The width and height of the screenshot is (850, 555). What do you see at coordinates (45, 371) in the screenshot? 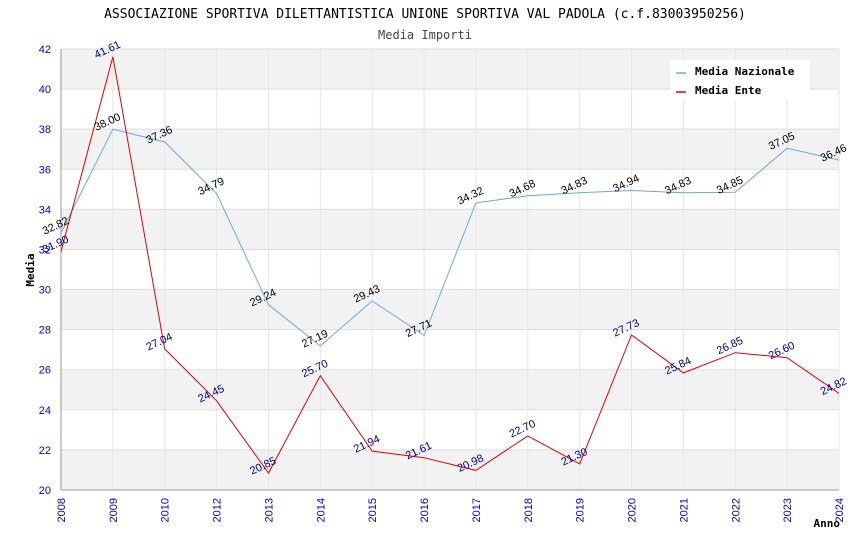
I see `y-tick-label: 26` at bounding box center [45, 371].